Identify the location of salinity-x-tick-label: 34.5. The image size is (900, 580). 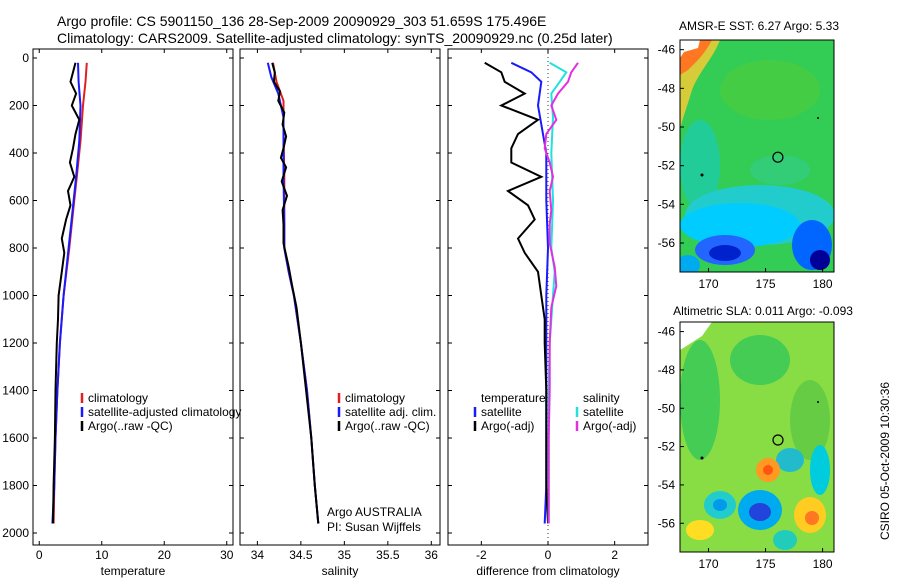
(301, 555).